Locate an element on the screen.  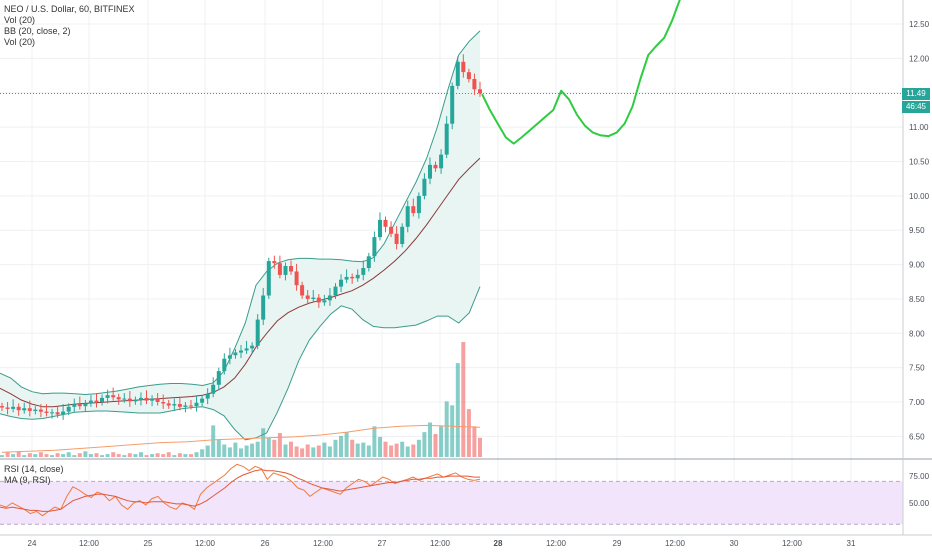
symbol-title: NEO / U.S. Dollar, 60, BITFINEX is located at coordinates (69, 9).